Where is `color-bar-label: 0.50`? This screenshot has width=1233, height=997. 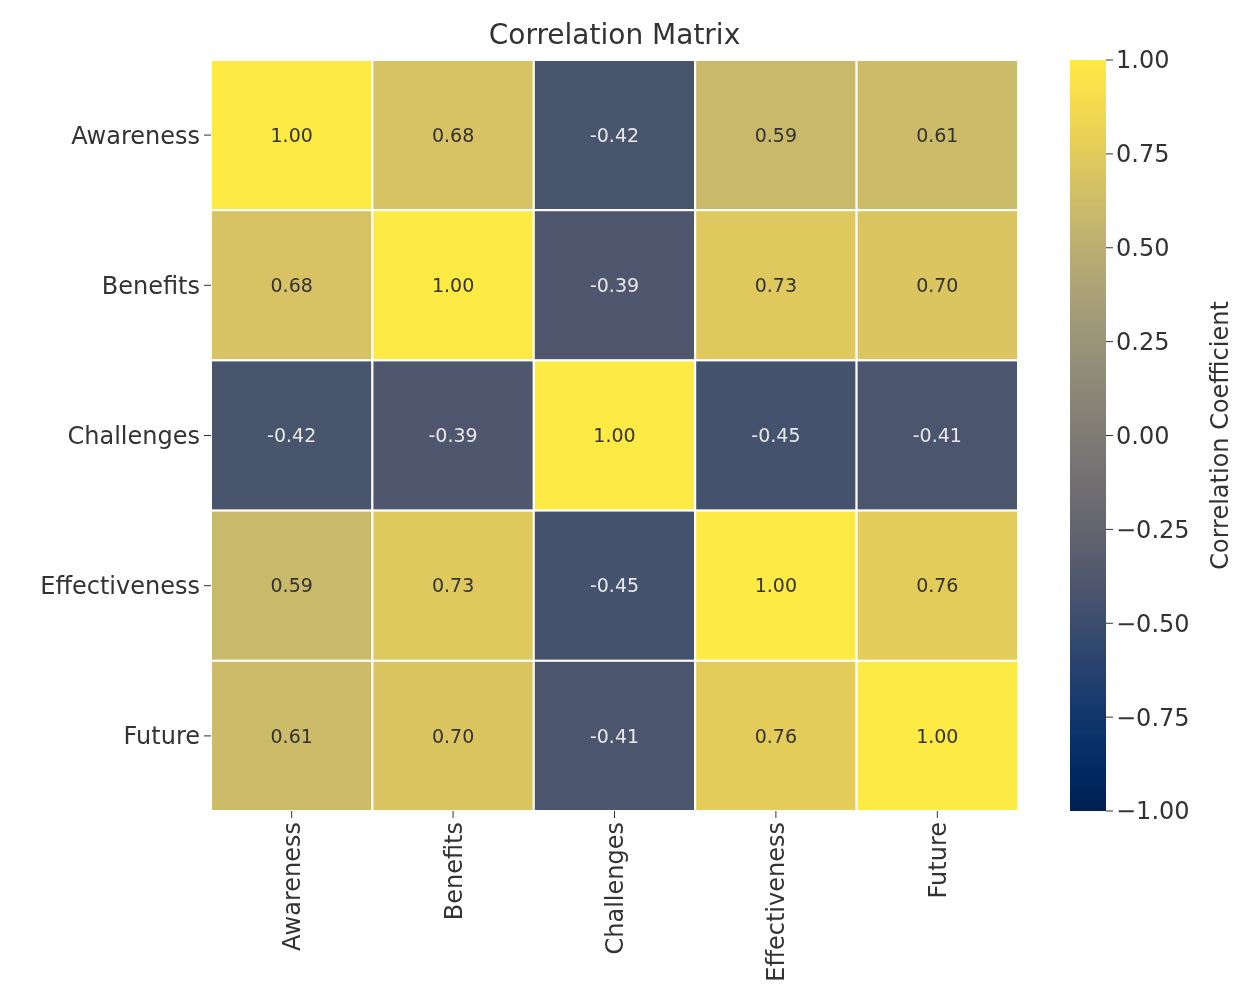 color-bar-label: 0.50 is located at coordinates (1143, 248).